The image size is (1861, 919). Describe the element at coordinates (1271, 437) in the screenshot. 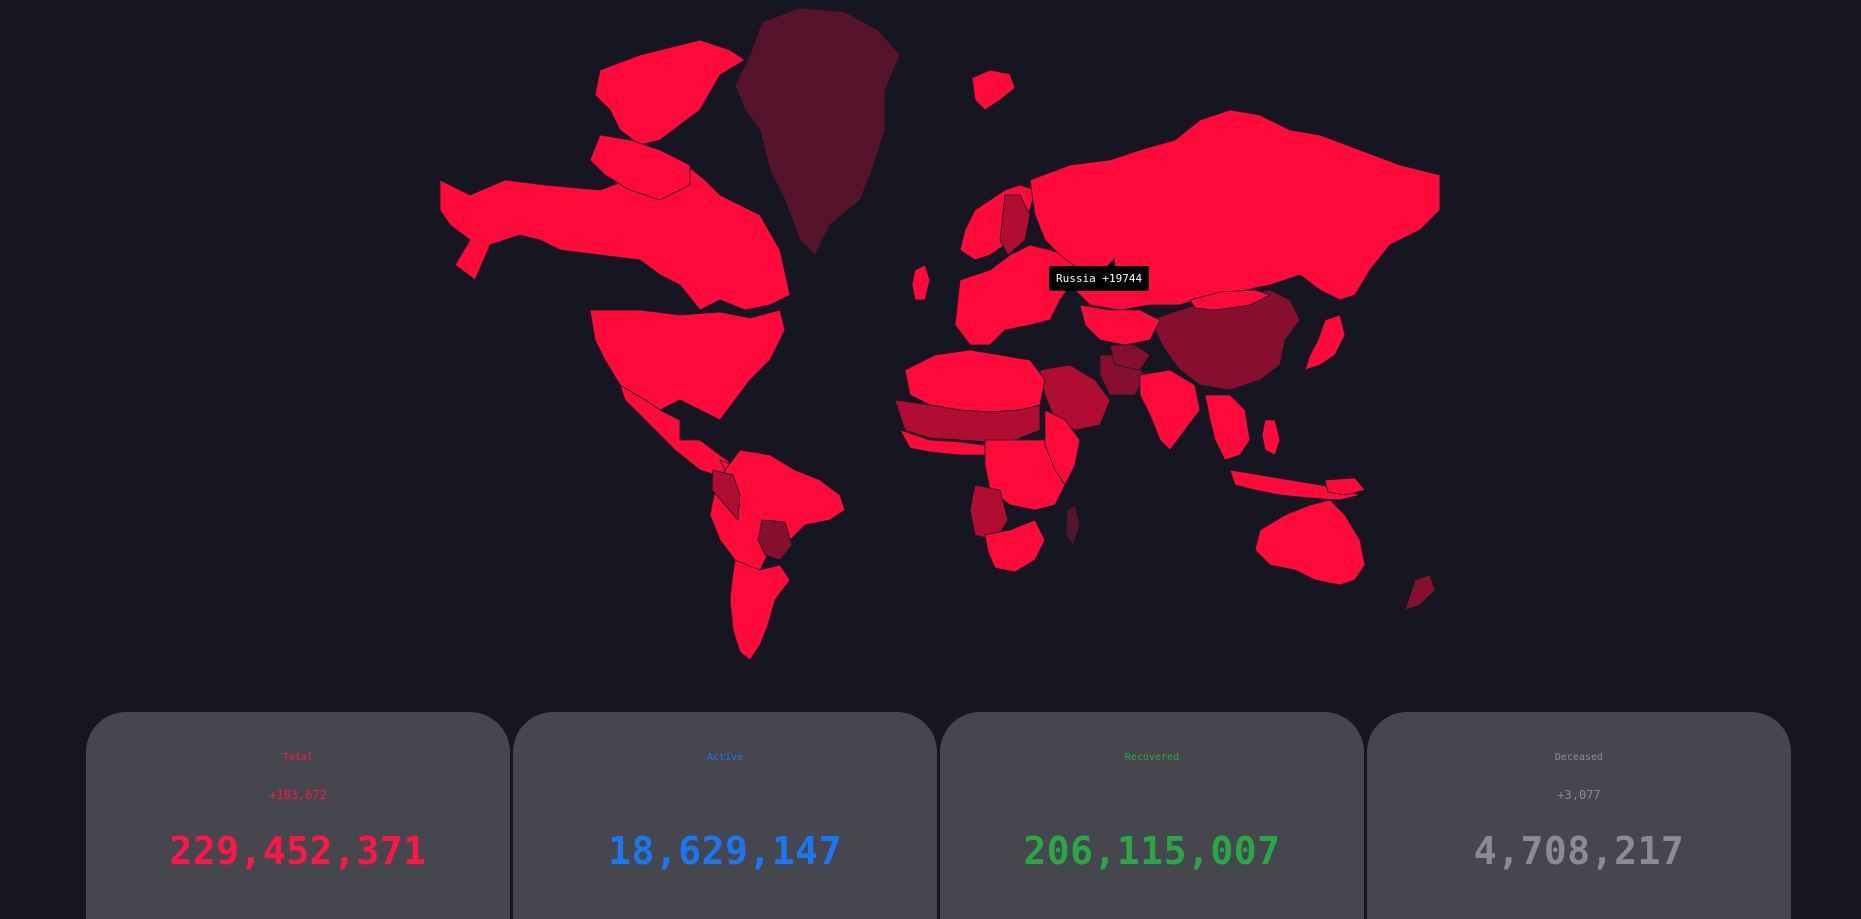

I see `country-philippines` at that location.